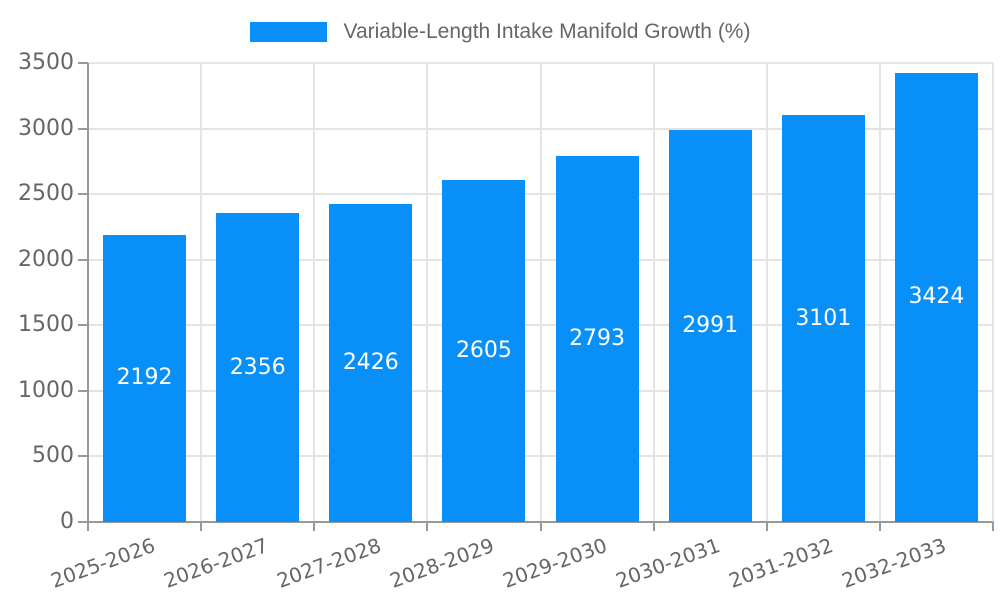 The image size is (1000, 600). I want to click on y-tick-label: 2000, so click(46, 259).